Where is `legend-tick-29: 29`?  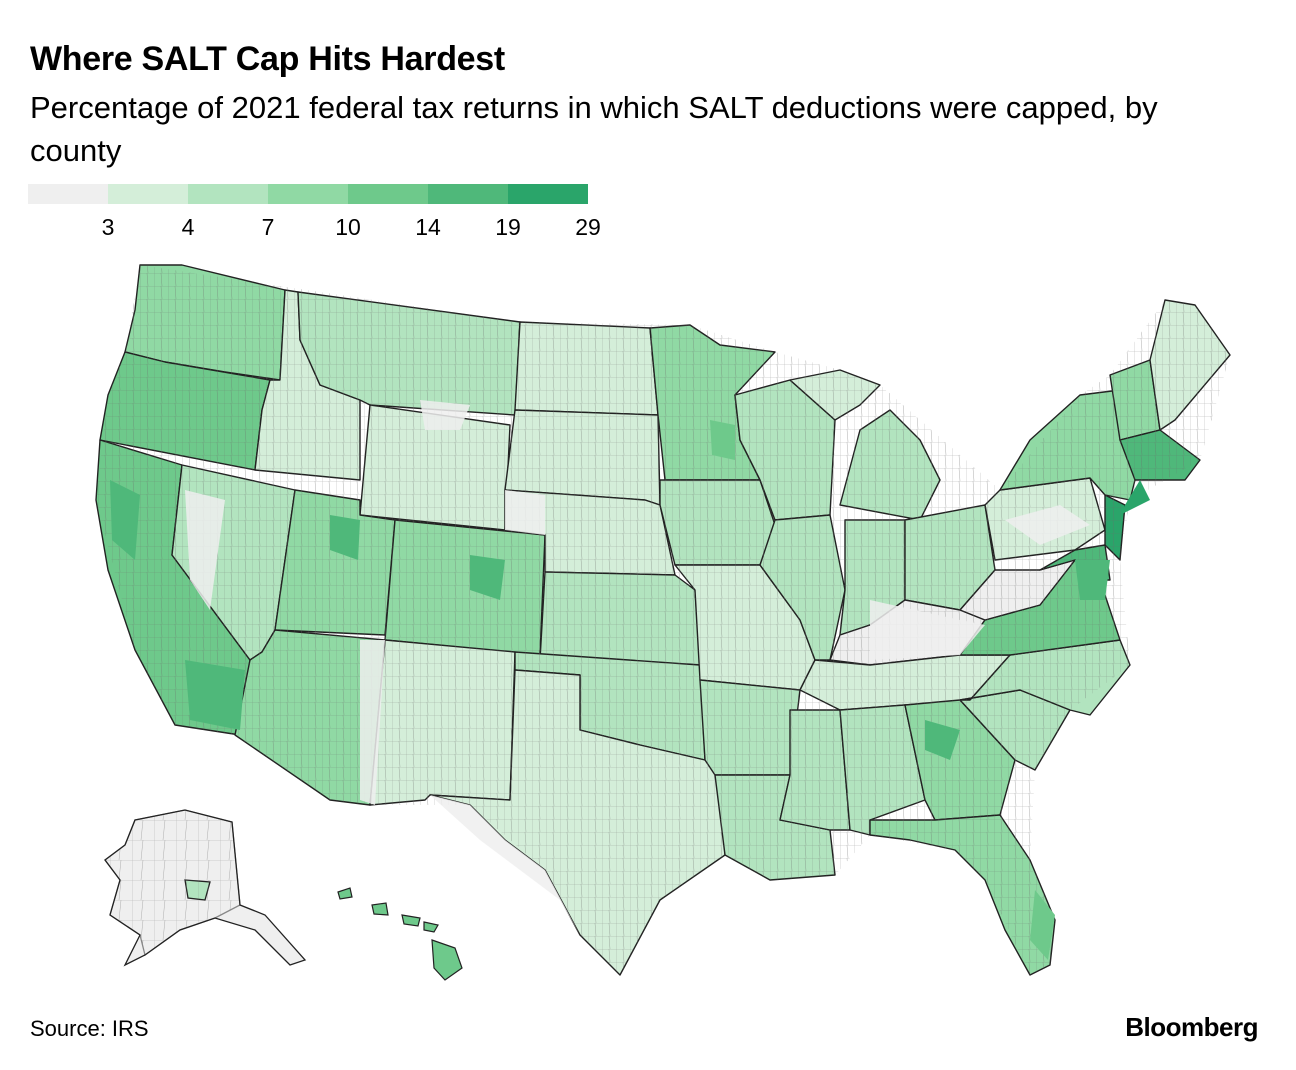
legend-tick-29: 29 is located at coordinates (588, 227).